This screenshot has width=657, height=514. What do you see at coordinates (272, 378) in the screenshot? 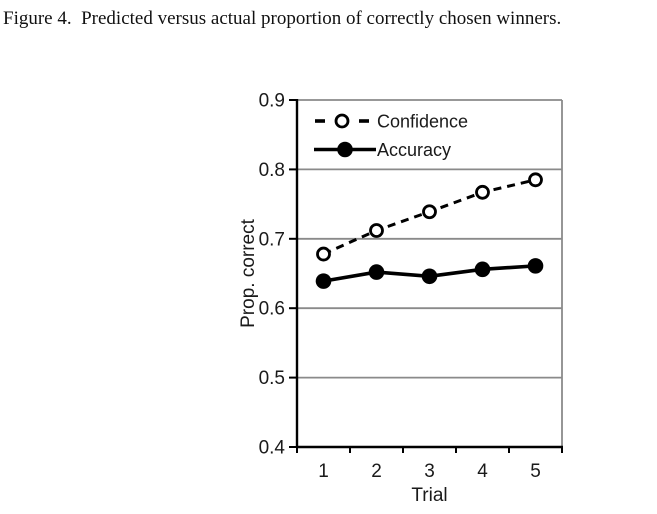
I see `y-tick-label: 0.5` at bounding box center [272, 378].